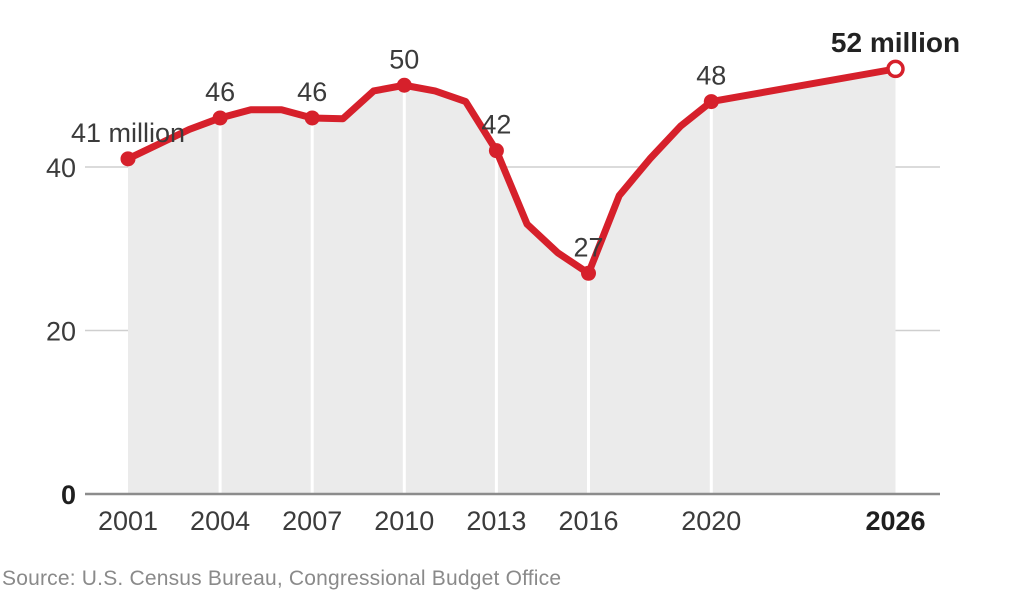 This screenshot has height=598, width=1024. What do you see at coordinates (895, 69) in the screenshot?
I see `point-marker-hollow-2026` at bounding box center [895, 69].